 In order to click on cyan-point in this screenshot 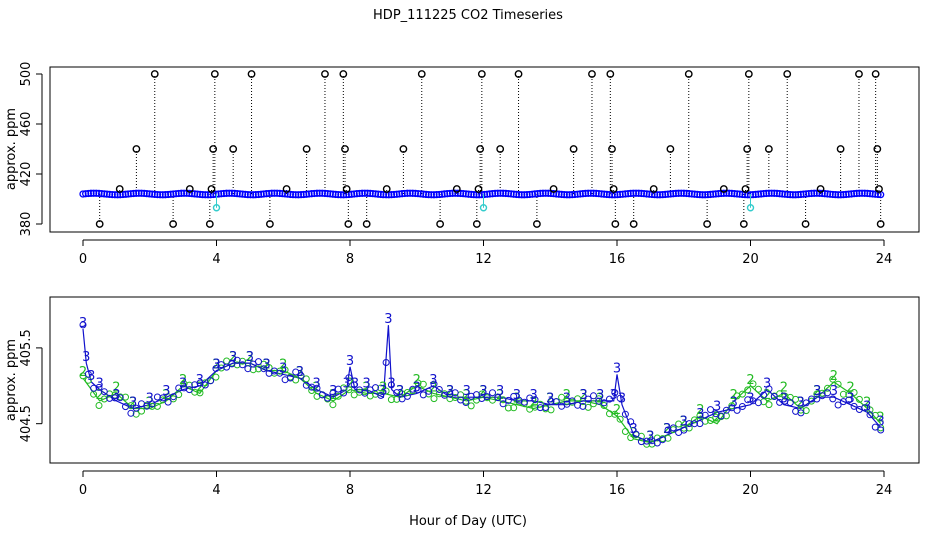, I will do `click(483, 208)`.